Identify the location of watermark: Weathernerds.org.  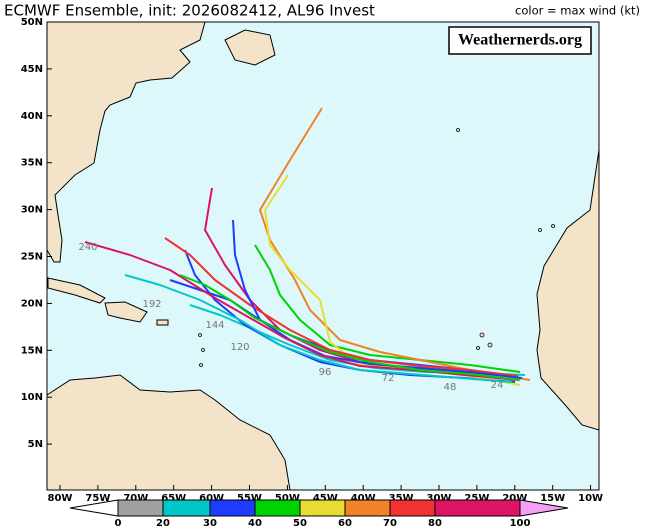
(520, 40).